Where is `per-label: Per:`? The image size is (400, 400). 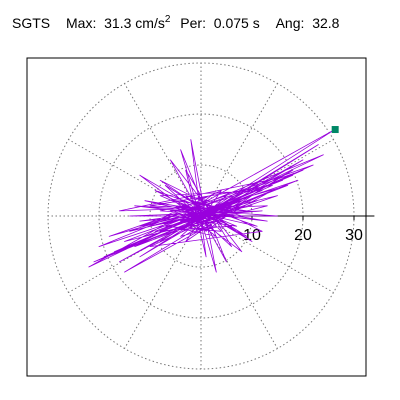
per-label: Per: is located at coordinates (193, 23).